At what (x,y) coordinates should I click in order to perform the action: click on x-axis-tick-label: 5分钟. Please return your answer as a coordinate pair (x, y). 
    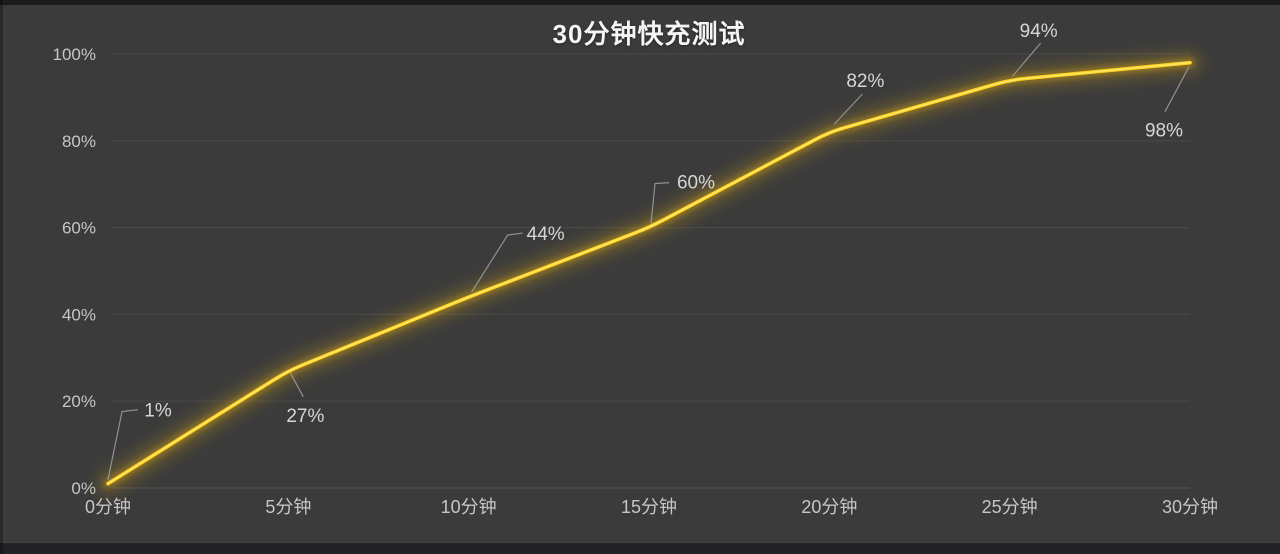
    Looking at the image, I should click on (288, 507).